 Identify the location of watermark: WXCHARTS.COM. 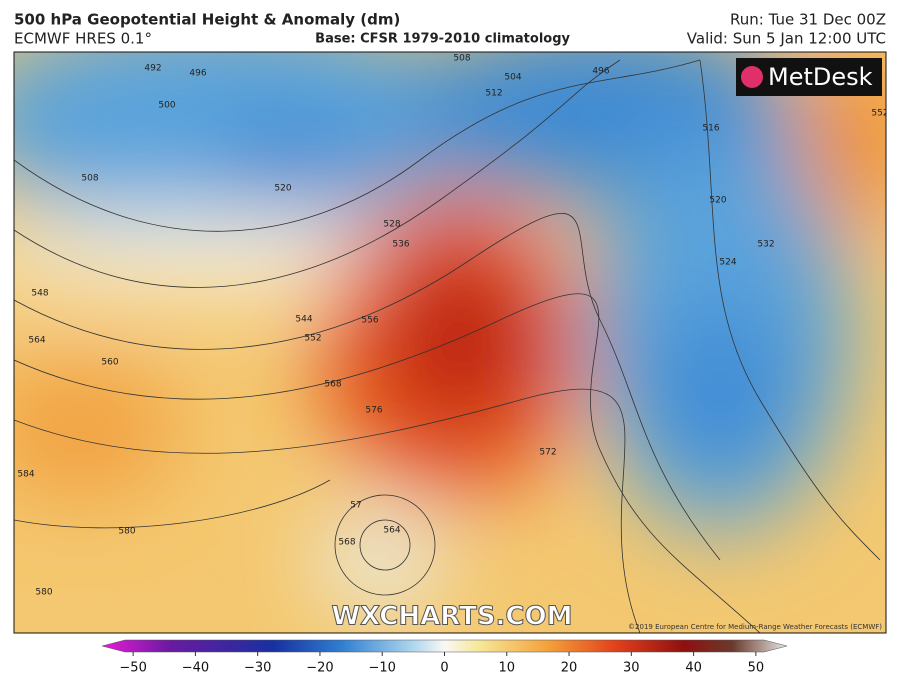
(451, 617).